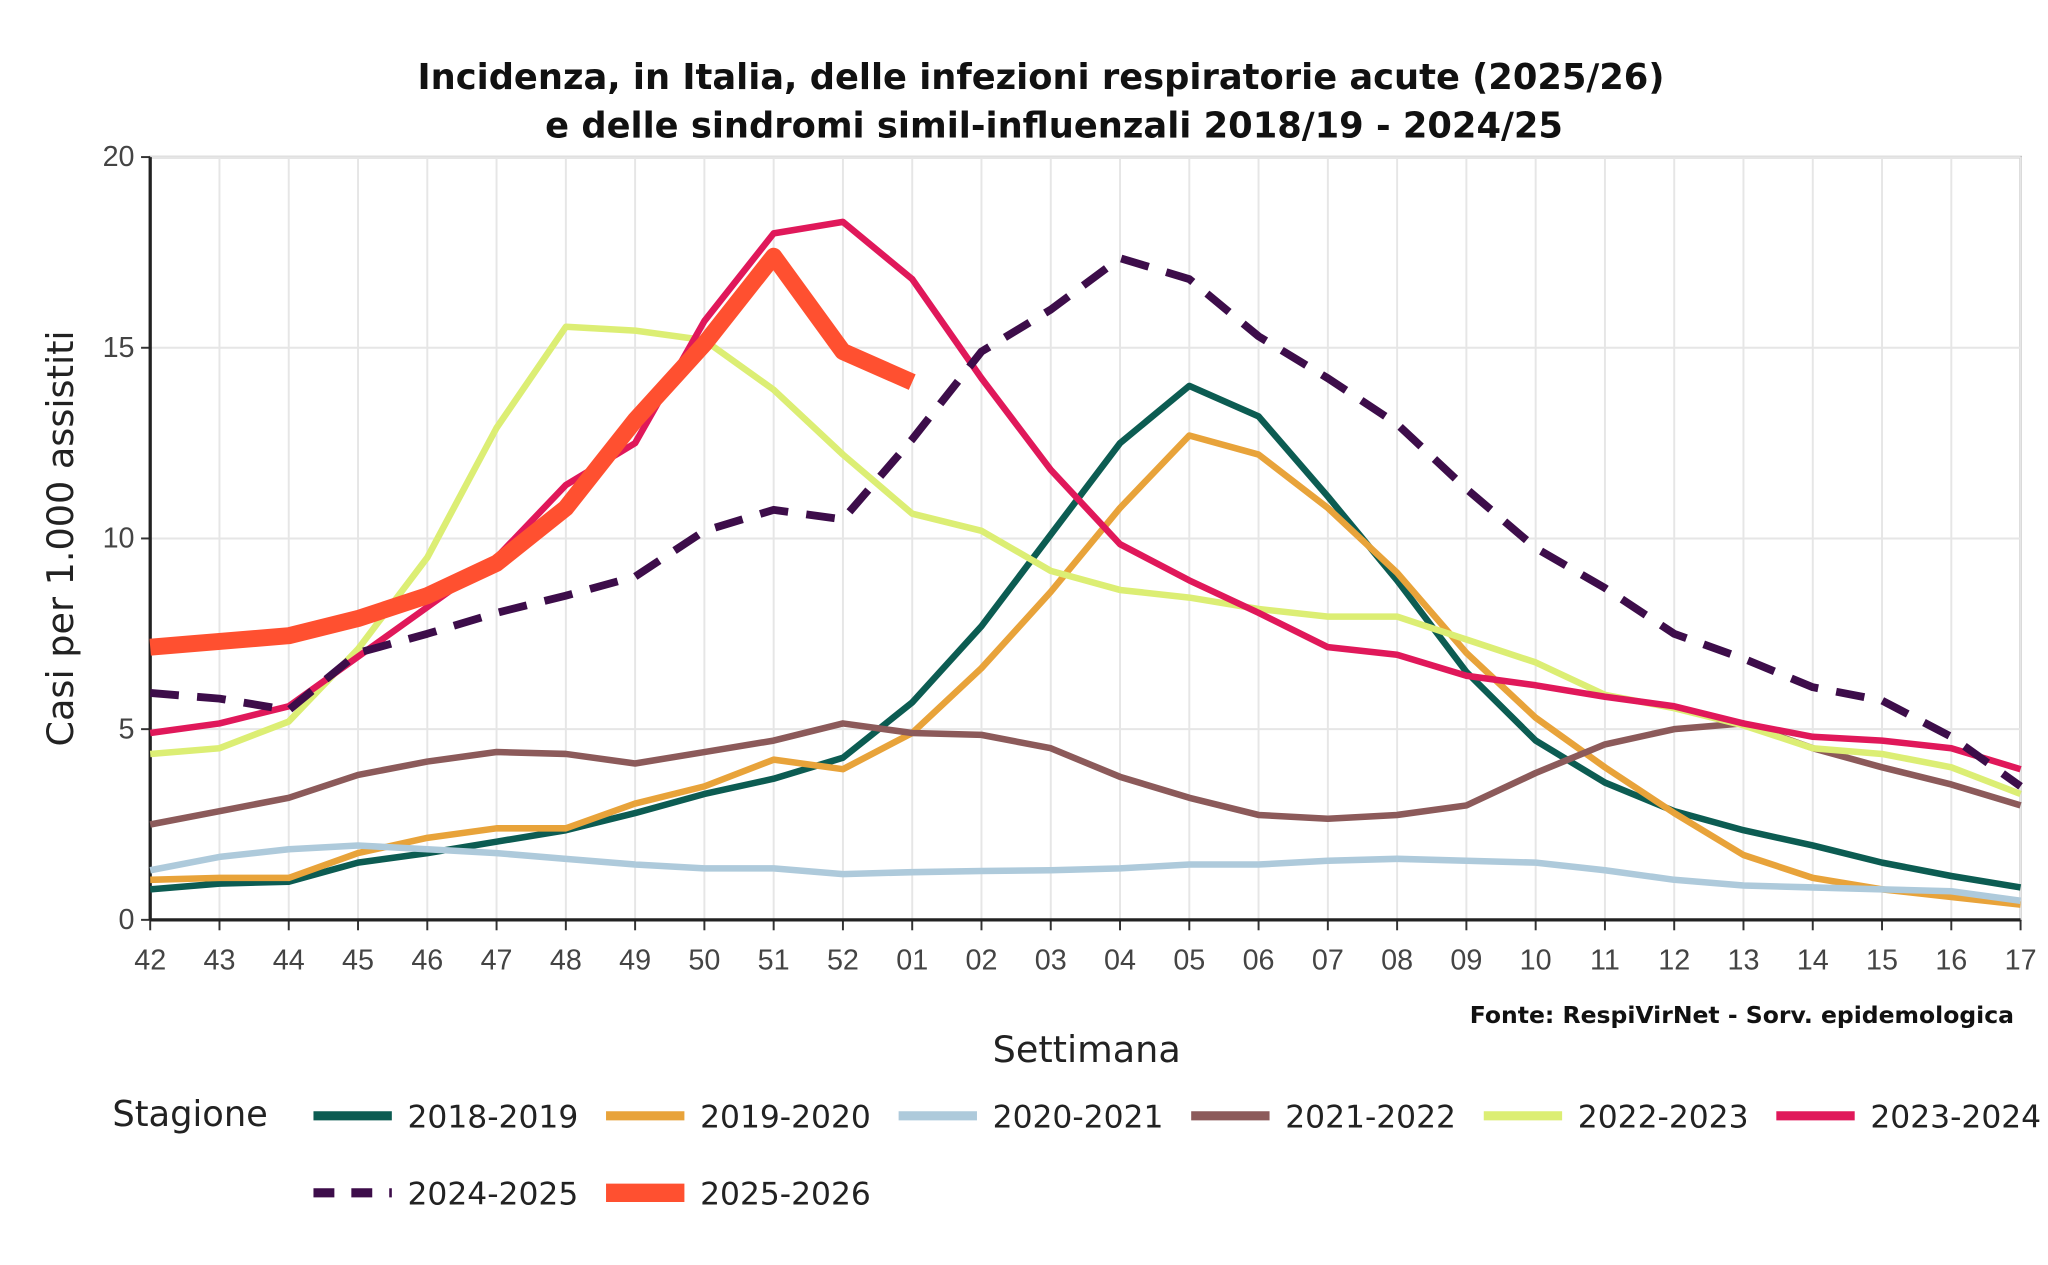 This screenshot has height=1265, width=2048. What do you see at coordinates (1674, 960) in the screenshot?
I see `x-tick-label: 12` at bounding box center [1674, 960].